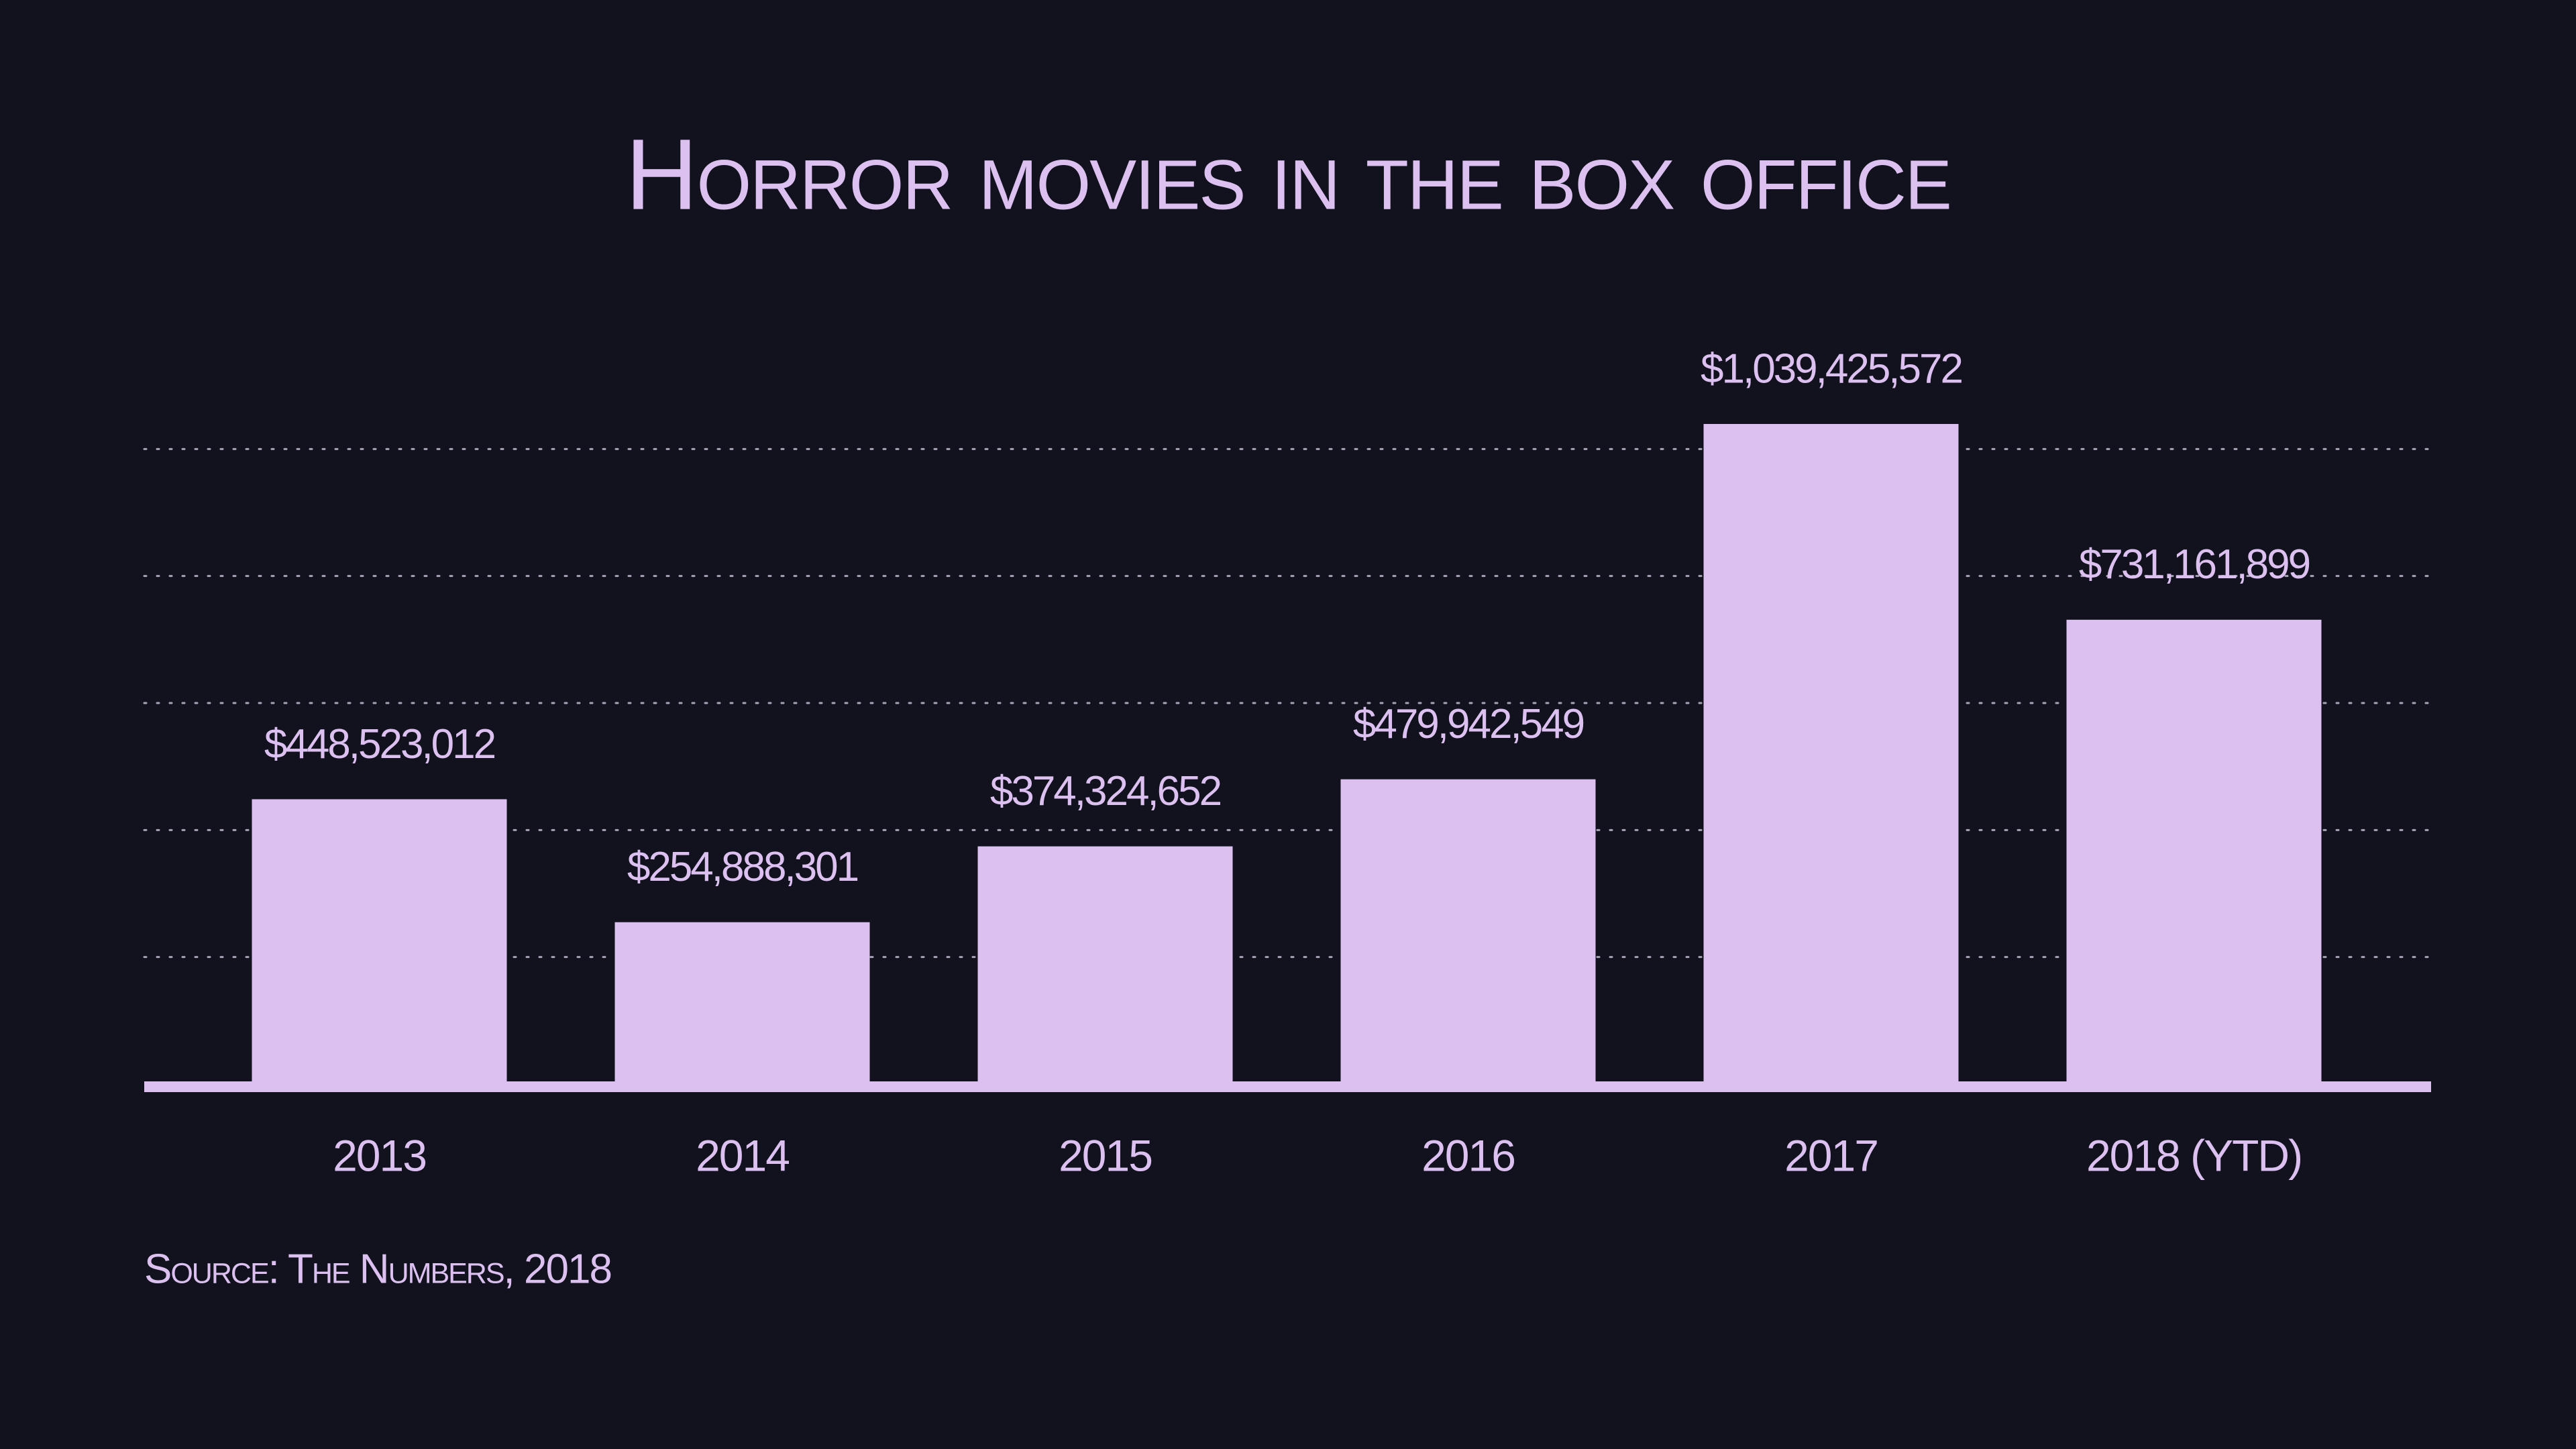 The width and height of the screenshot is (2576, 1449). What do you see at coordinates (2194, 564) in the screenshot?
I see `value-label: $731,161,899` at bounding box center [2194, 564].